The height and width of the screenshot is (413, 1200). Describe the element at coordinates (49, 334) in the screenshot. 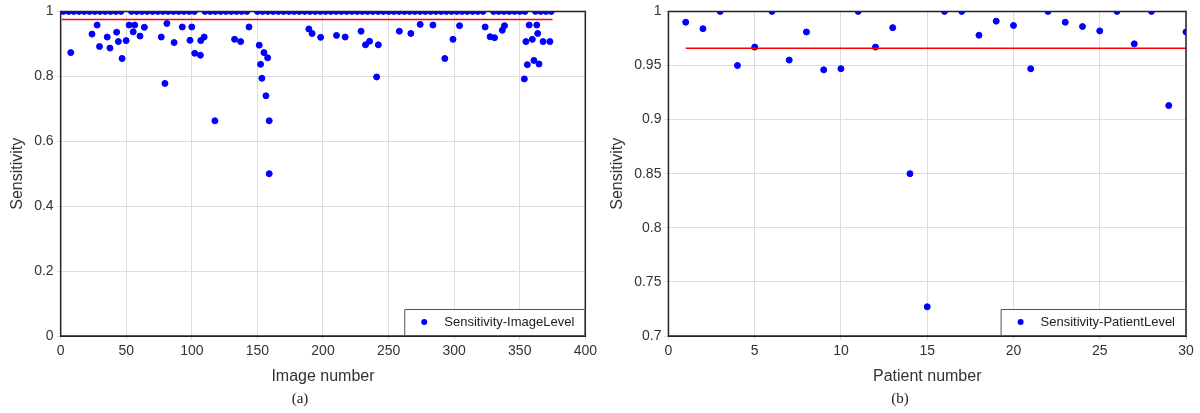

I see `y-tick-label: 0` at that location.